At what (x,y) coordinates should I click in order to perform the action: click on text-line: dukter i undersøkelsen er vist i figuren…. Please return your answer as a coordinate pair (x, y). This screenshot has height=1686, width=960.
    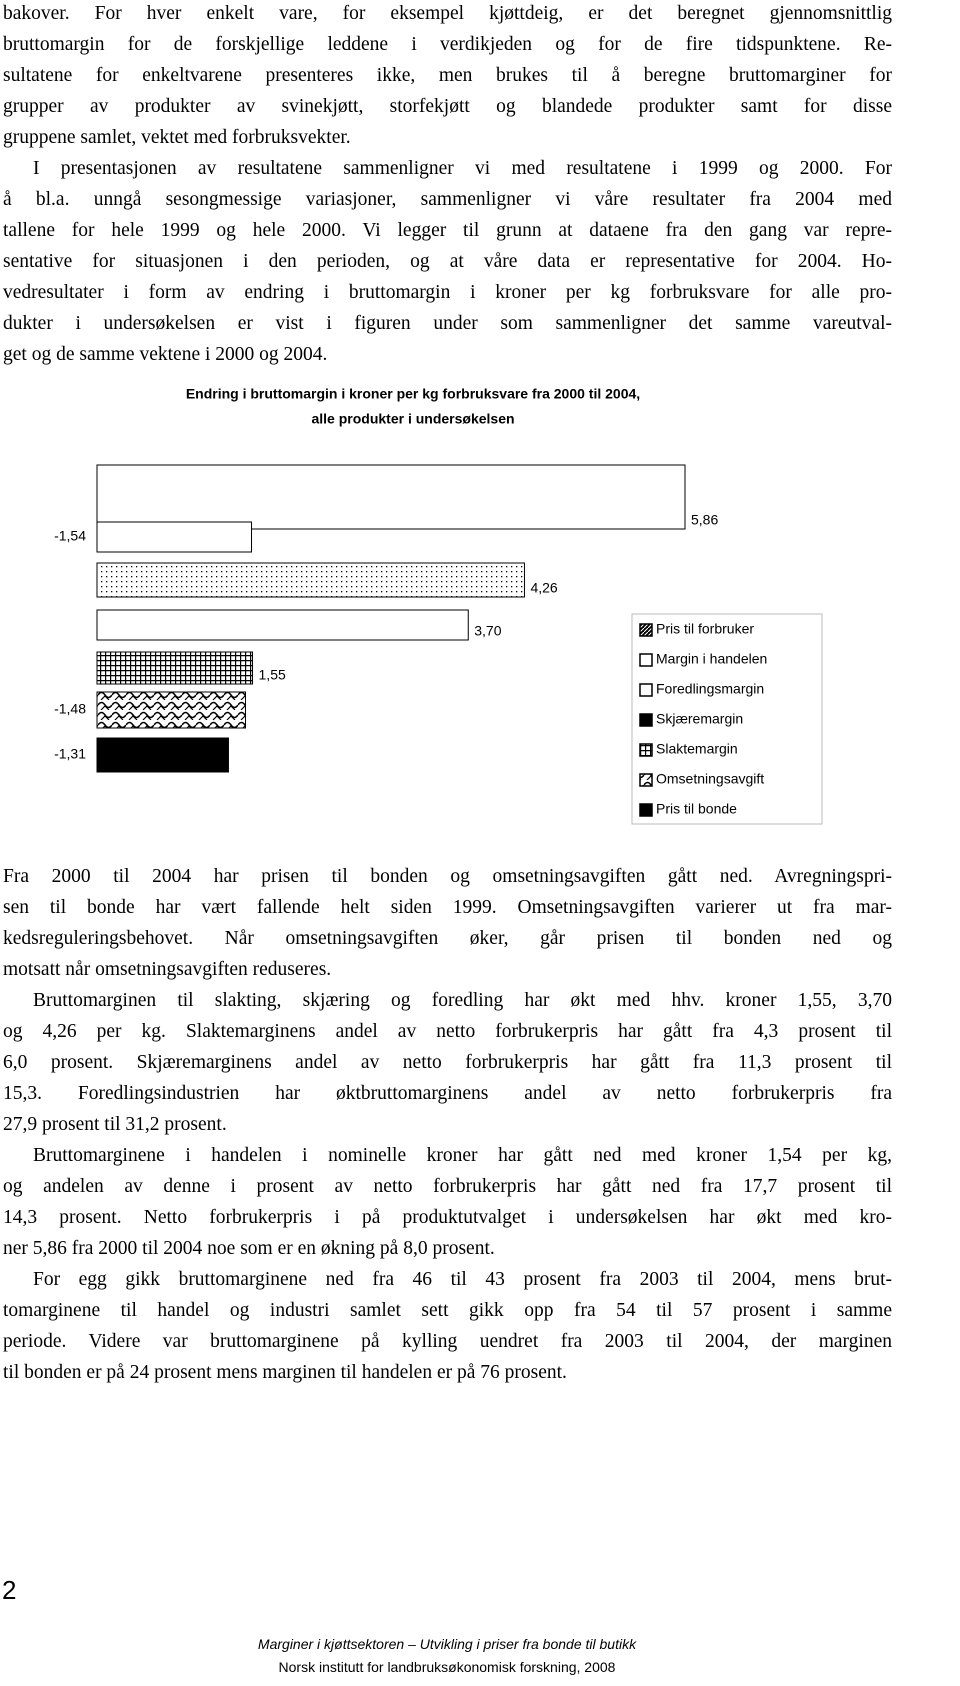
    Looking at the image, I should click on (447, 323).